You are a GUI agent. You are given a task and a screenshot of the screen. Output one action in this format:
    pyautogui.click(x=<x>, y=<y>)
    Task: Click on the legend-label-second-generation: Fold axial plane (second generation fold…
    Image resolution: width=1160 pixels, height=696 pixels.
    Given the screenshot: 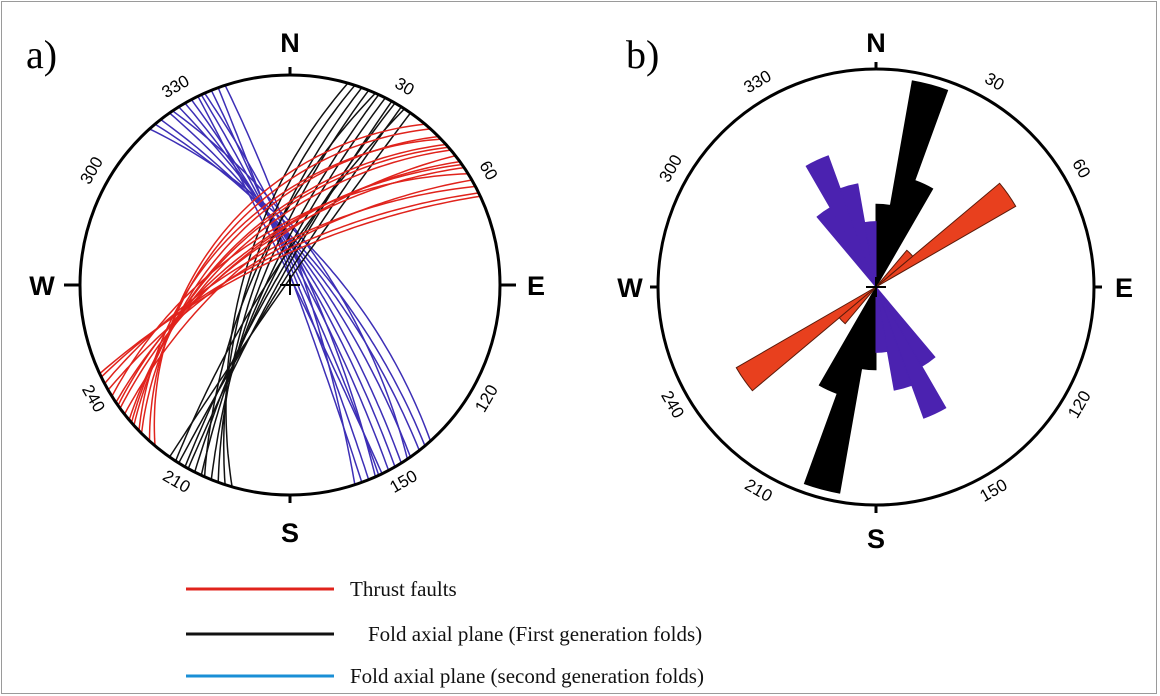 What is the action you would take?
    pyautogui.click(x=527, y=676)
    